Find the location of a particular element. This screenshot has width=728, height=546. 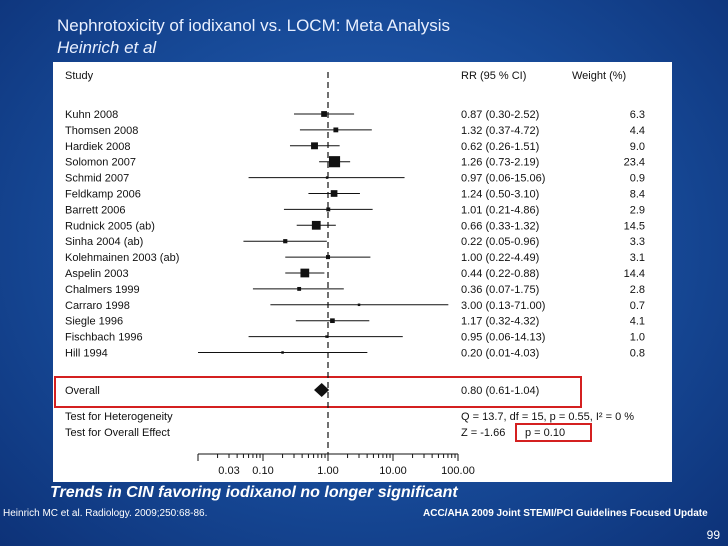

weight-value: 0.7 is located at coordinates (637, 306).